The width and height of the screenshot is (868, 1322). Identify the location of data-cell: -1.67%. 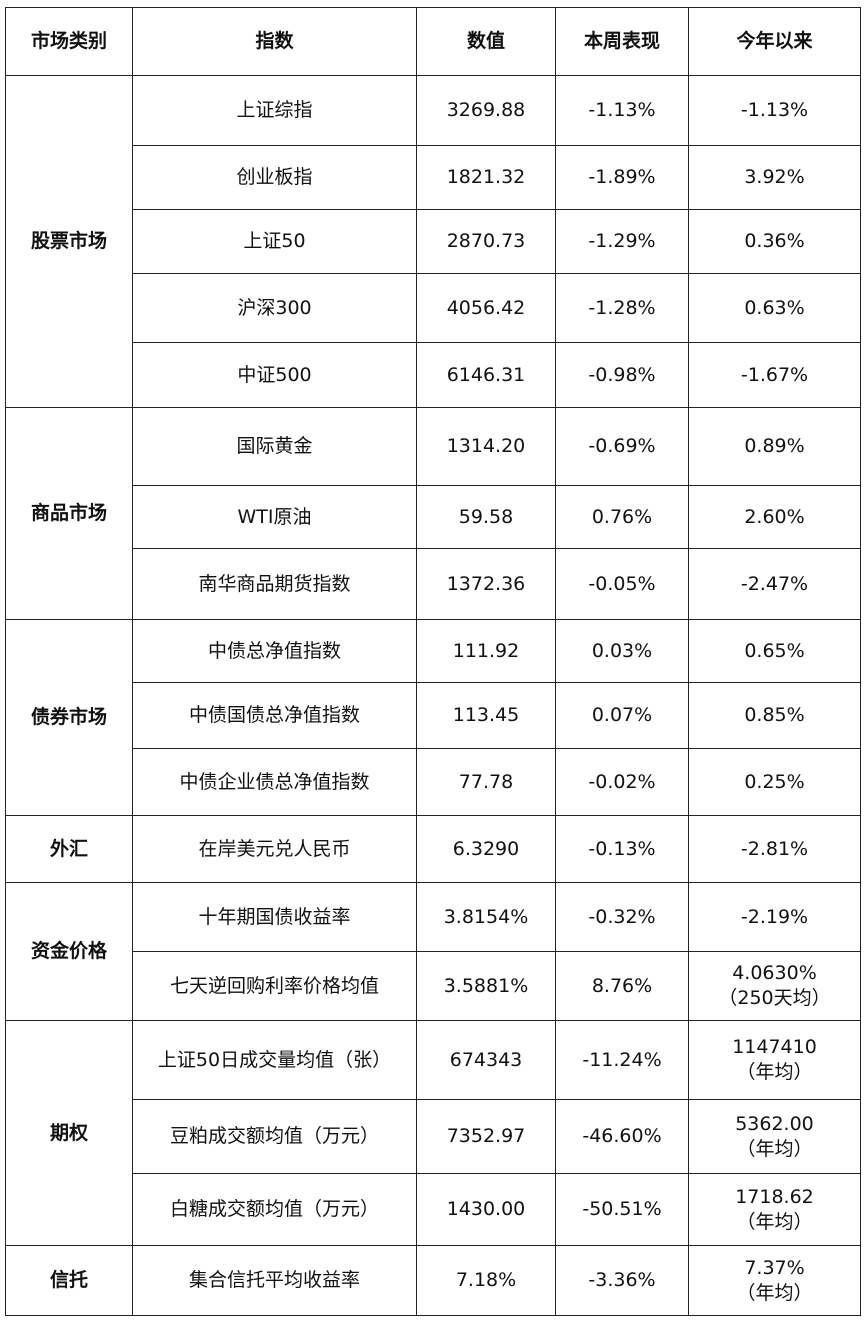
(774, 375).